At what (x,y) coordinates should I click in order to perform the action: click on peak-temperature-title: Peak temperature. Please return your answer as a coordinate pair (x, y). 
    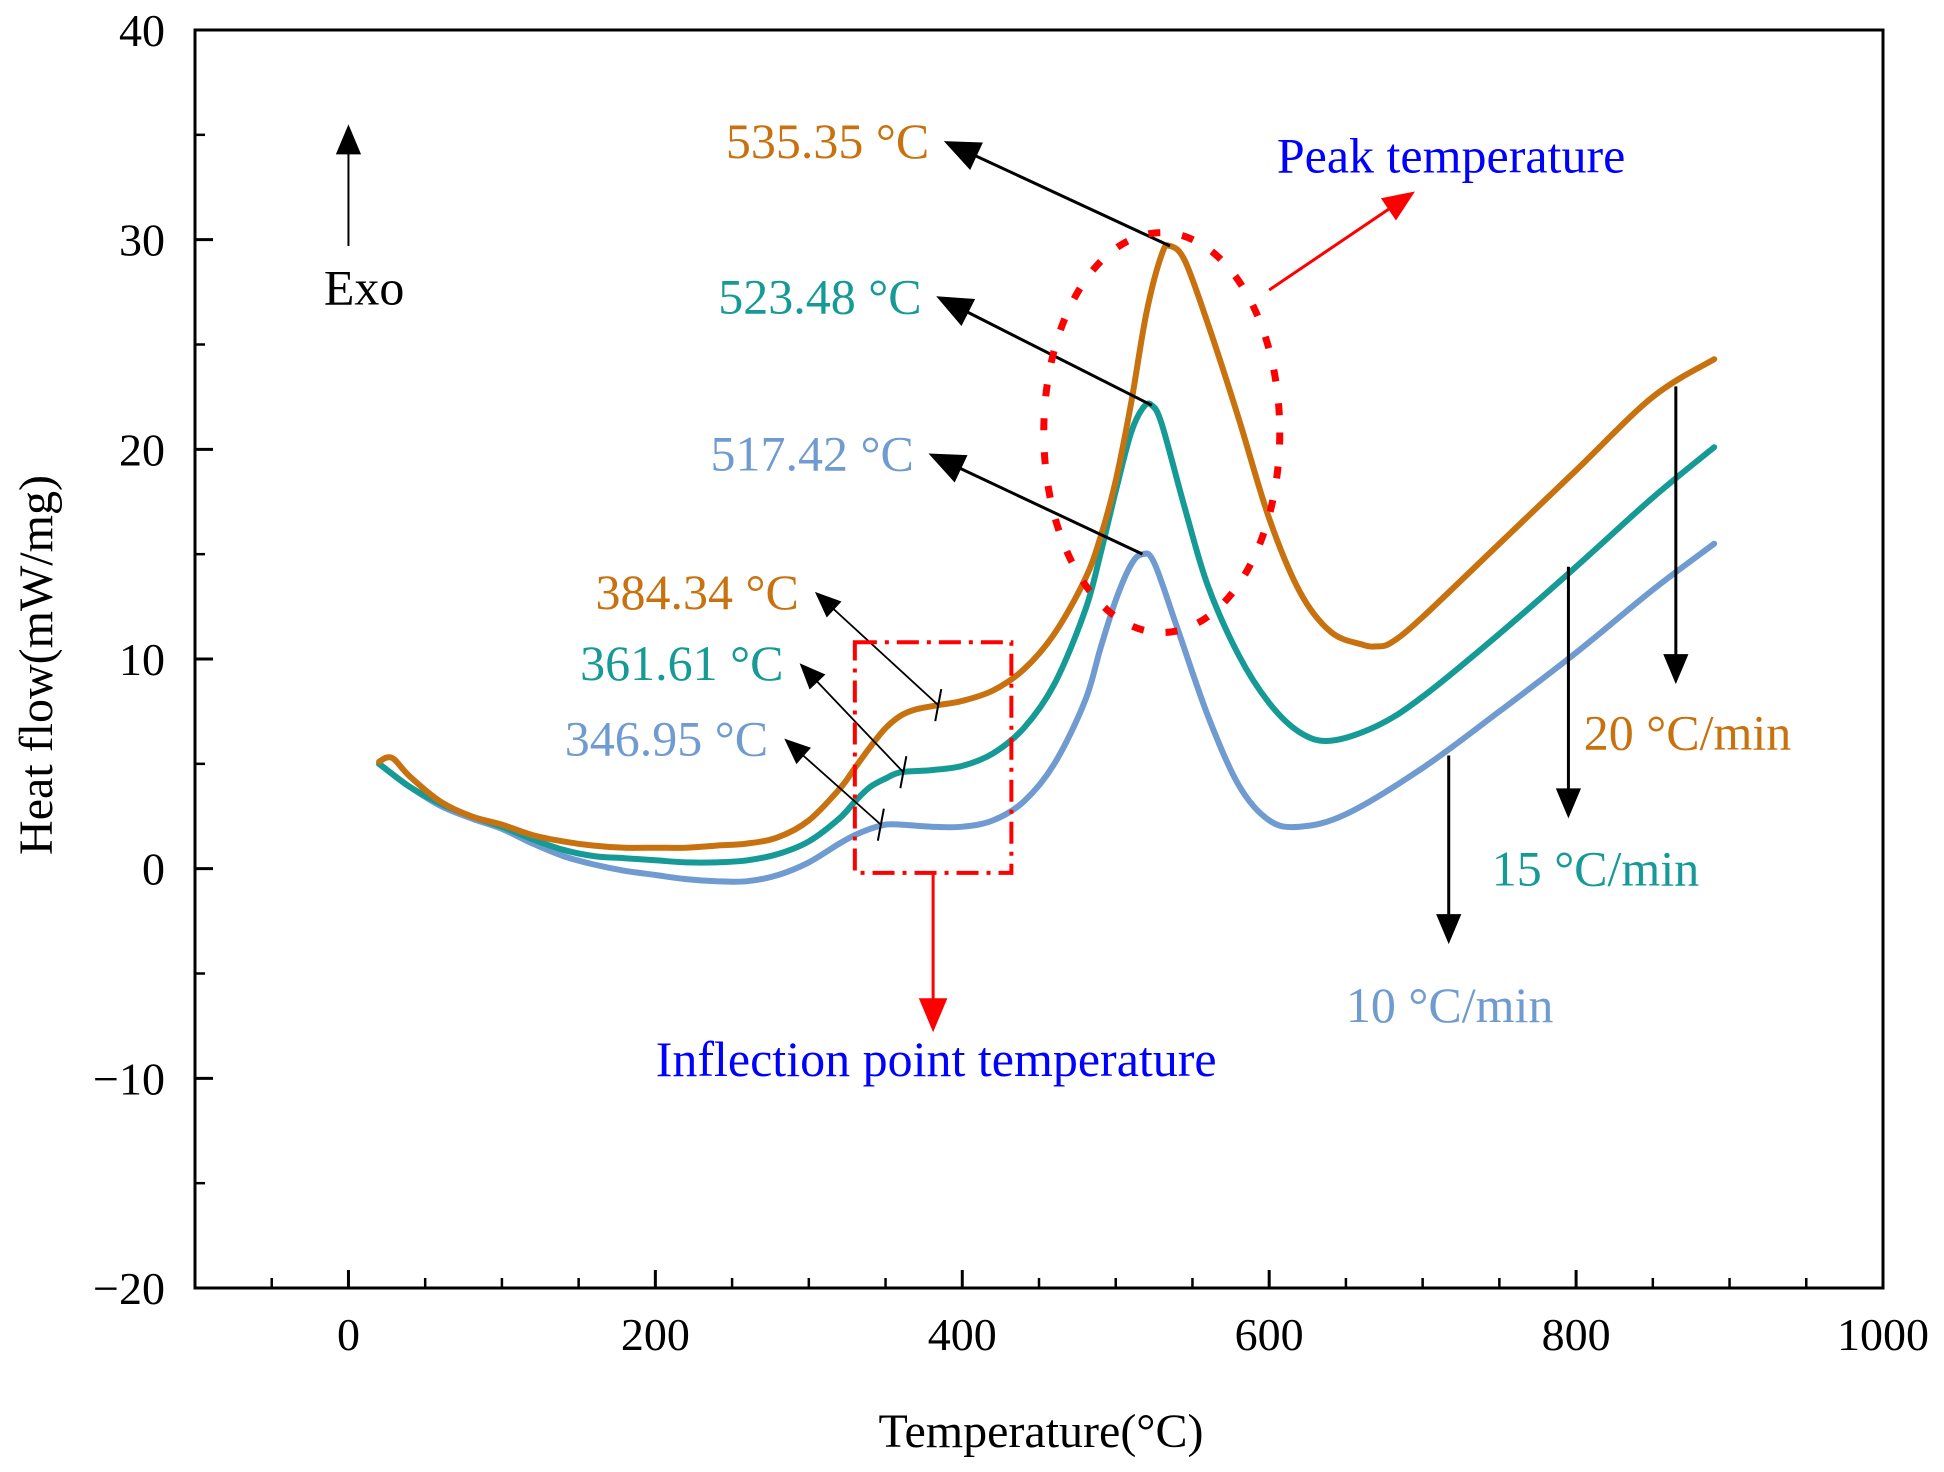
    Looking at the image, I should click on (1451, 156).